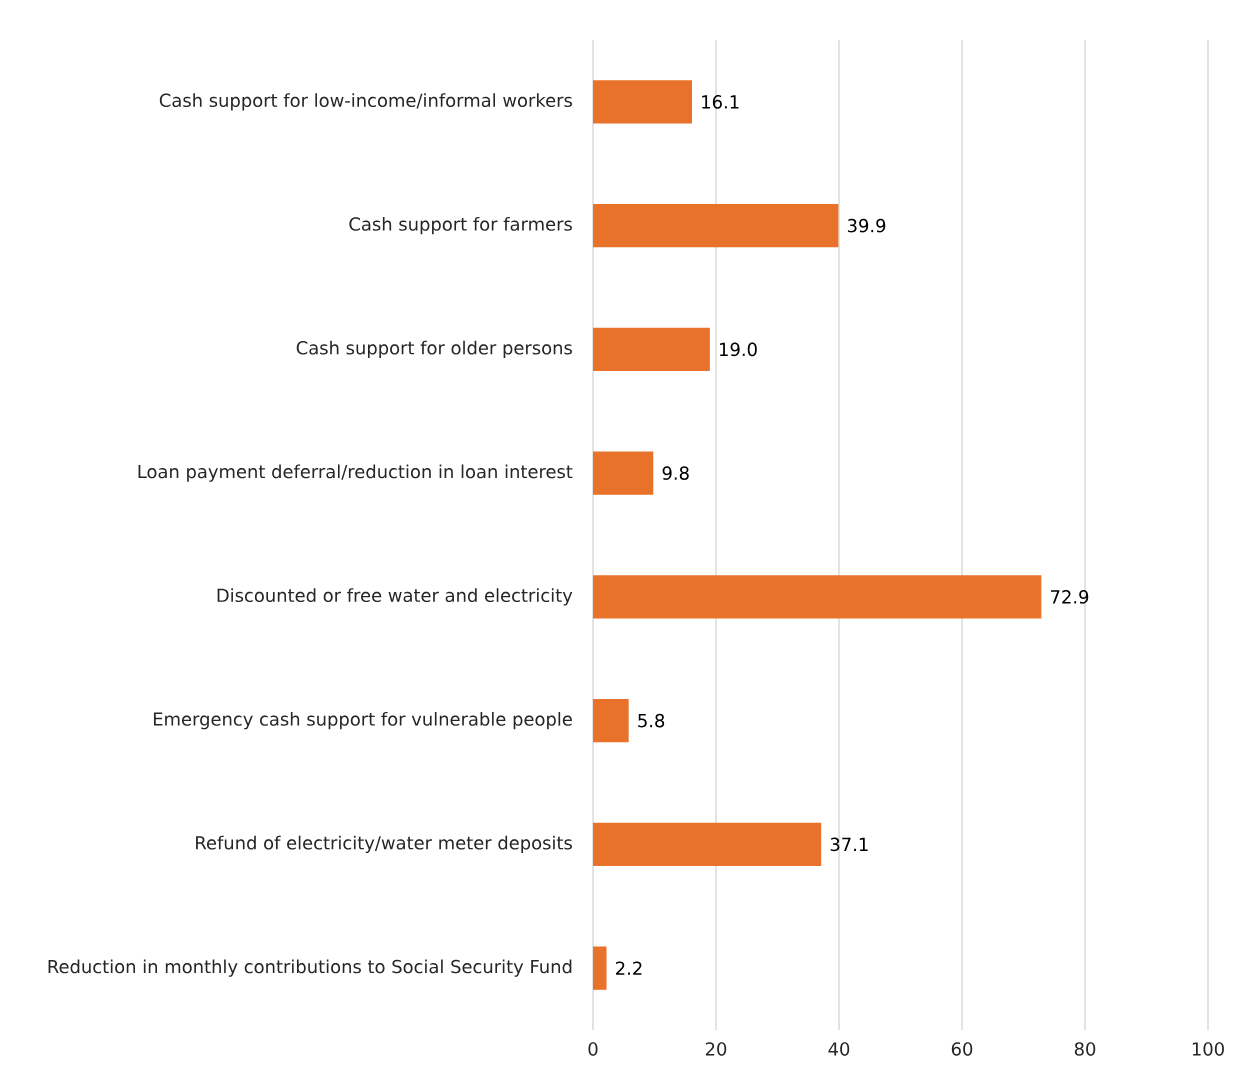  I want to click on data-label: 39.9, so click(866, 225).